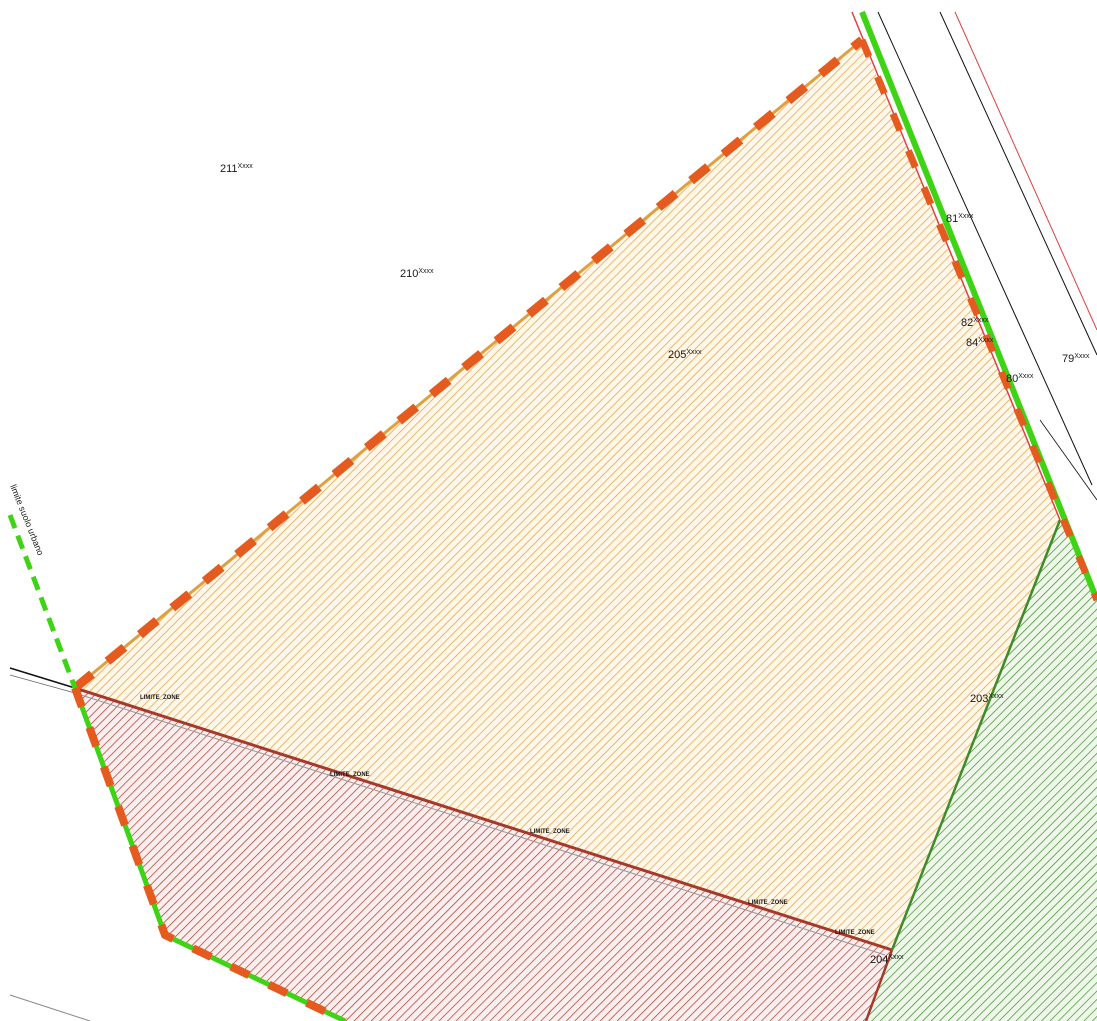 This screenshot has width=1097, height=1021. What do you see at coordinates (417, 274) in the screenshot?
I see `parcel-210-label: 210Xxxx` at bounding box center [417, 274].